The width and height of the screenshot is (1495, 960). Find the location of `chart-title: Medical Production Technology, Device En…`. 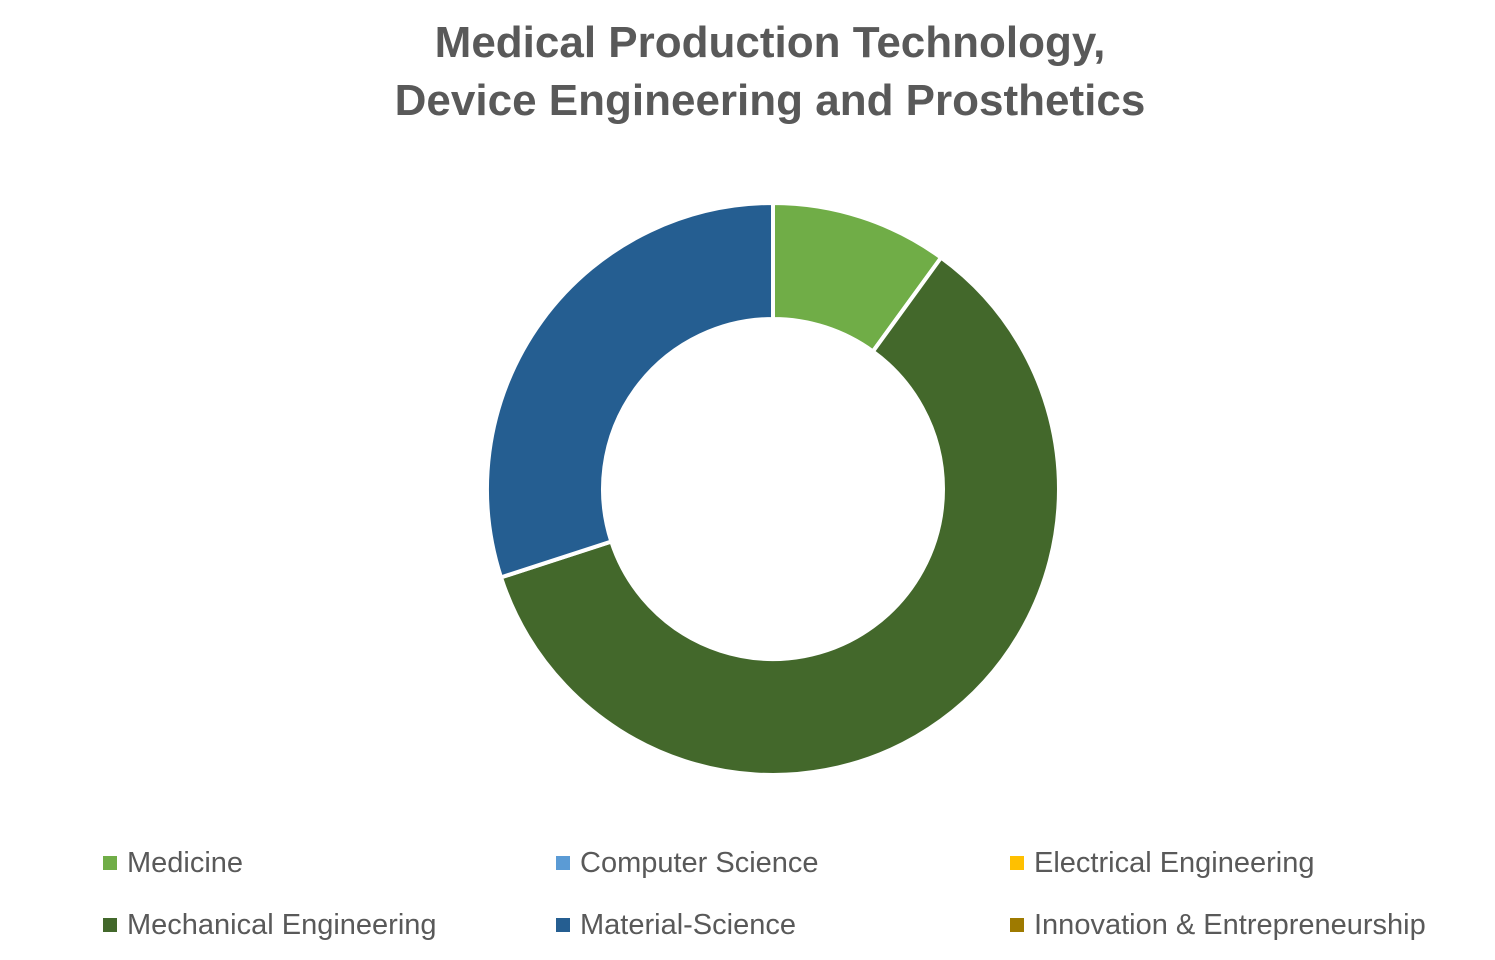

chart-title: Medical Production Technology, Device En… is located at coordinates (747, 72).